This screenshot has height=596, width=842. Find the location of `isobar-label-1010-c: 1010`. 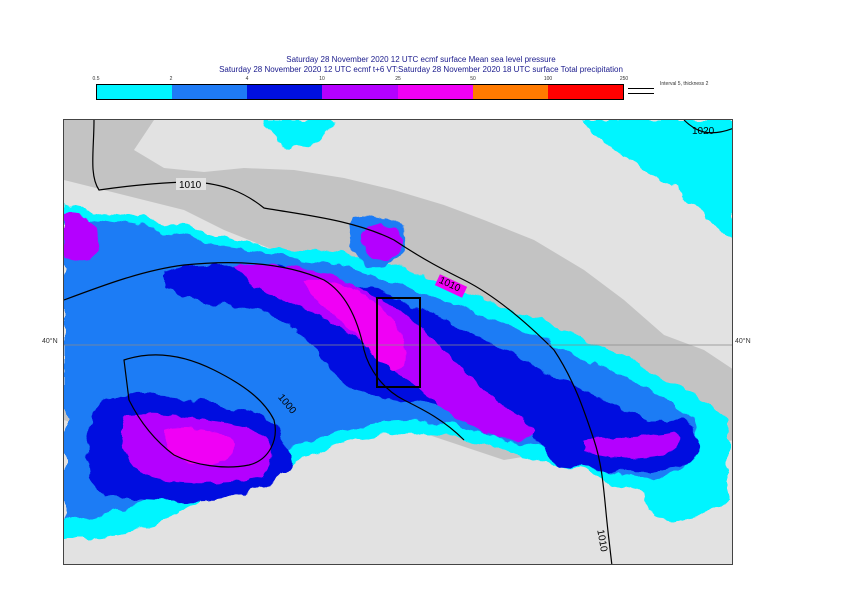

isobar-label-1010-c: 1010 is located at coordinates (601, 541).